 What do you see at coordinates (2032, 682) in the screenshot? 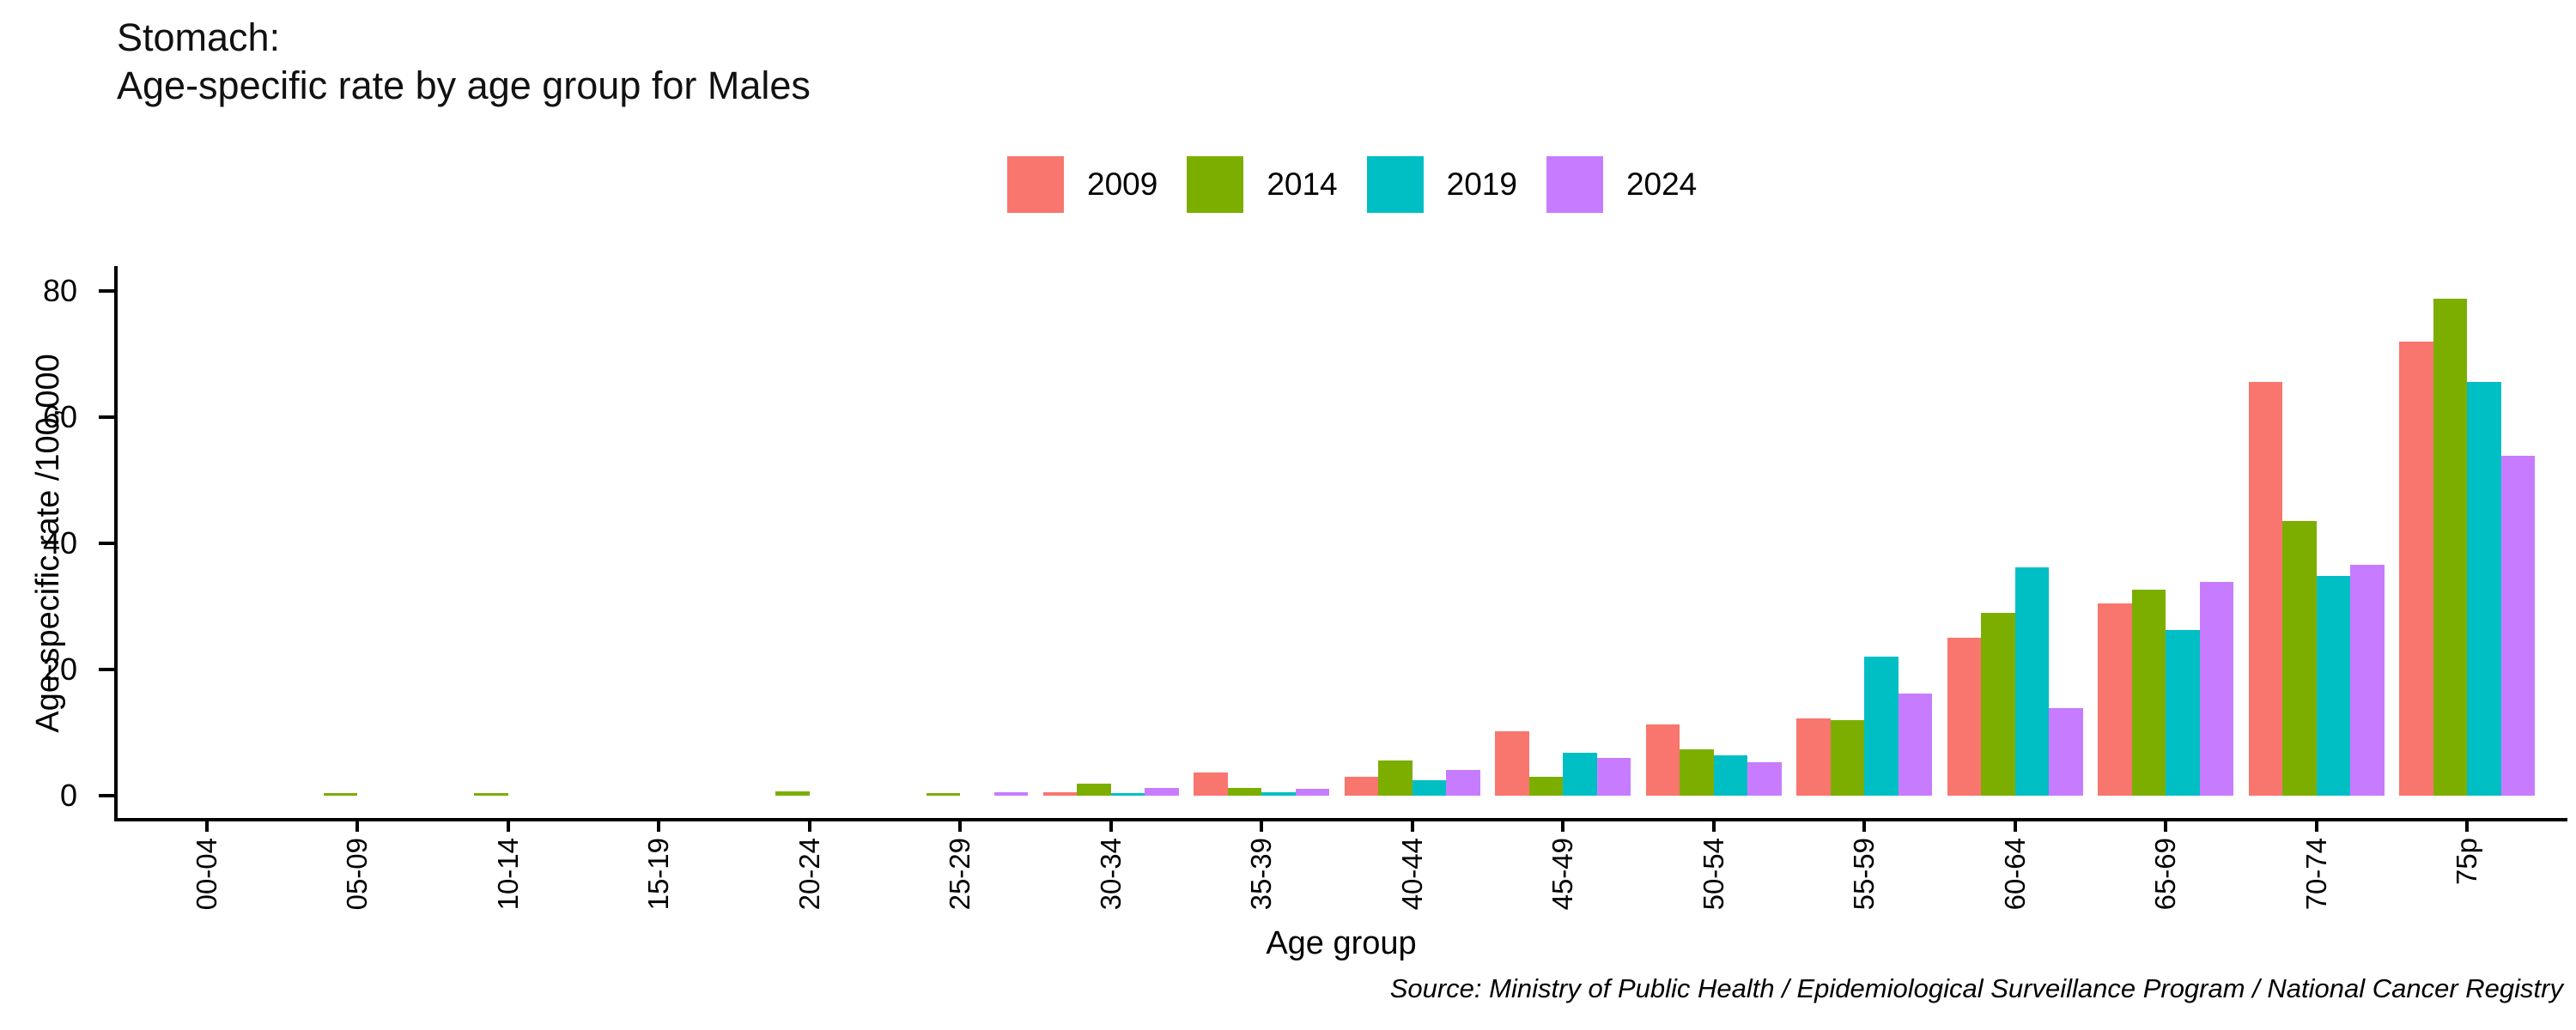
I see `bar-60-64-2019` at bounding box center [2032, 682].